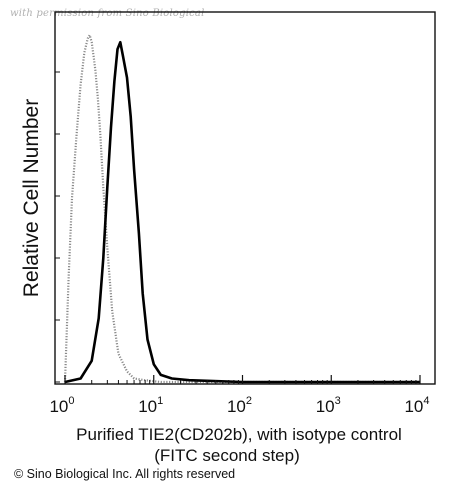  What do you see at coordinates (227, 455) in the screenshot?
I see `x-axis-label-line-2: (FITC second step)` at bounding box center [227, 455].